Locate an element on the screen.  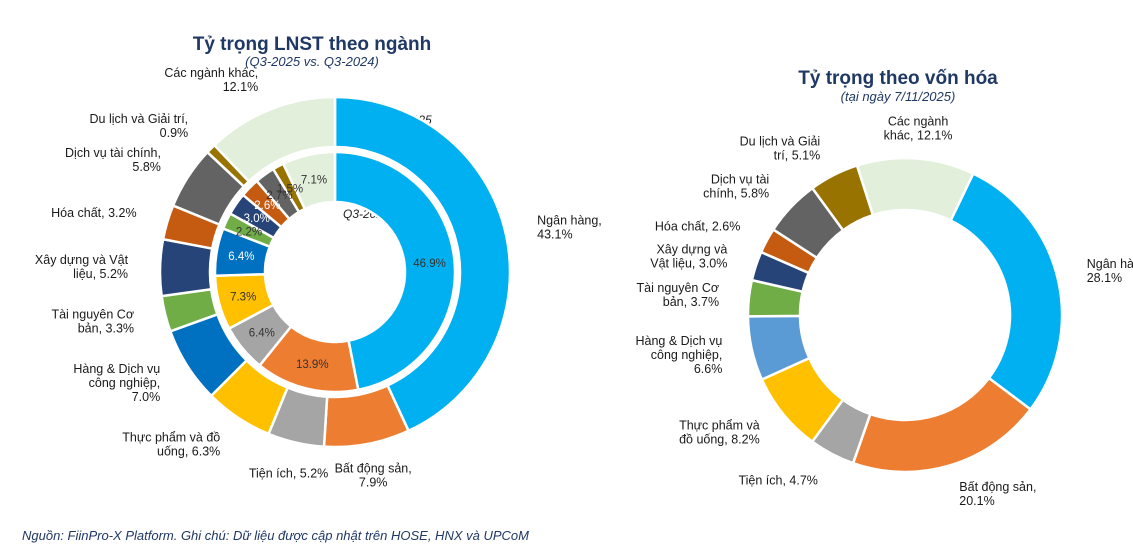
outer-label: Tiện ích, 5.2% is located at coordinates (288, 474).